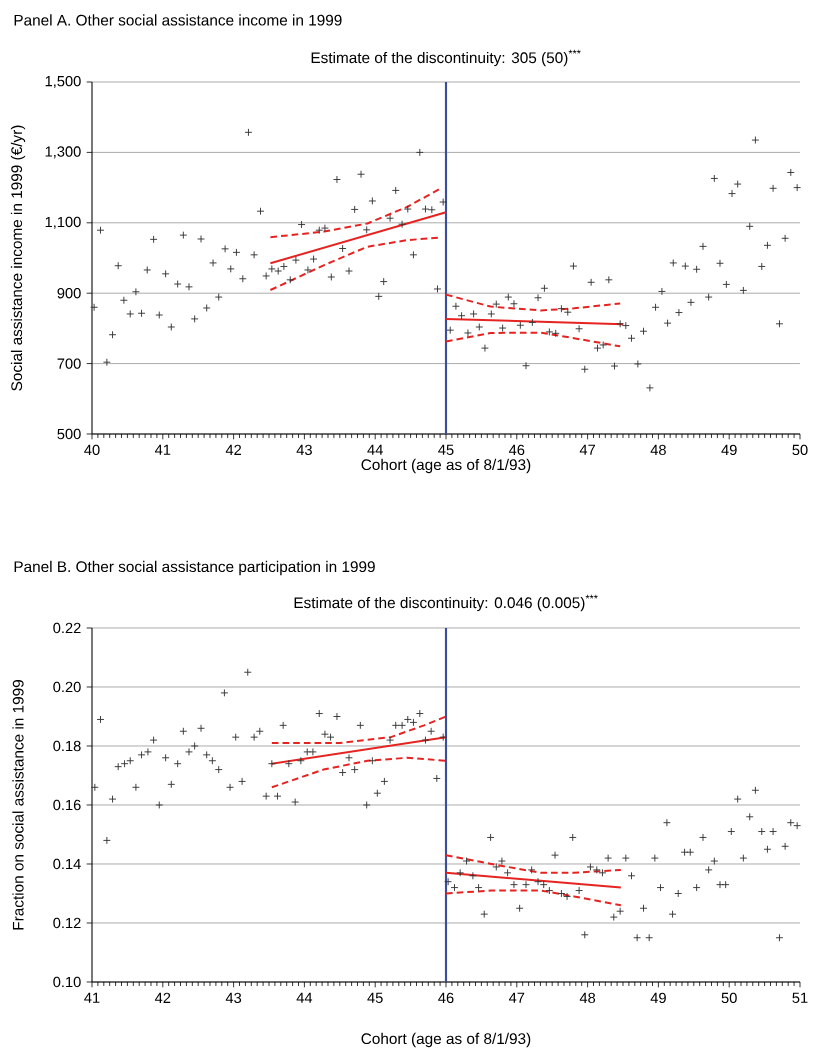  What do you see at coordinates (92, 450) in the screenshot?
I see `x-tick-label: 40` at bounding box center [92, 450].